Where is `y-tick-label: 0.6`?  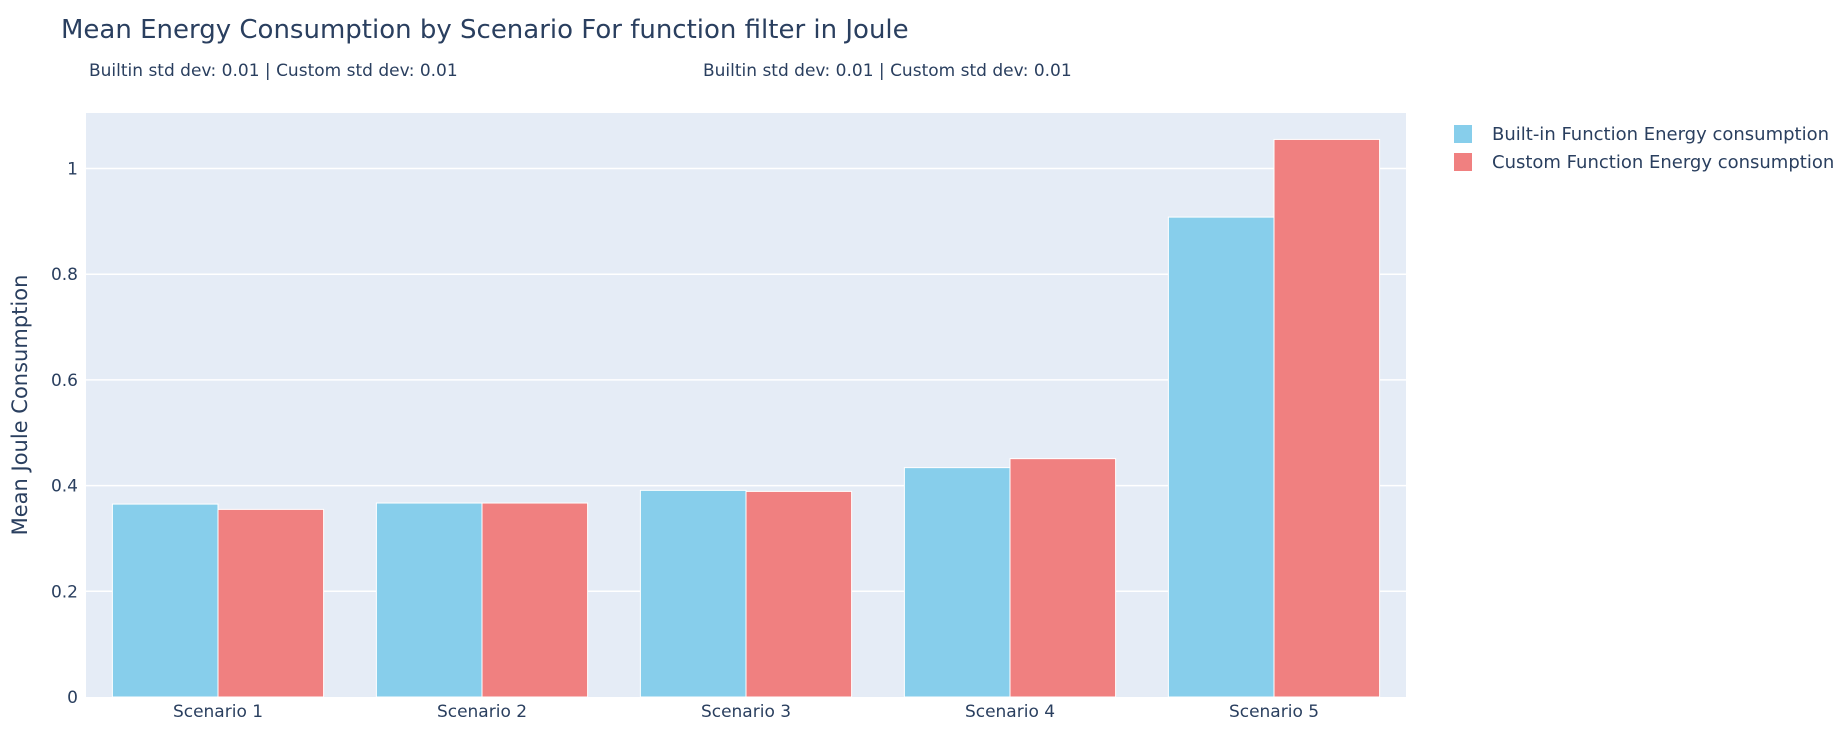 y-tick-label: 0.6 is located at coordinates (64, 381).